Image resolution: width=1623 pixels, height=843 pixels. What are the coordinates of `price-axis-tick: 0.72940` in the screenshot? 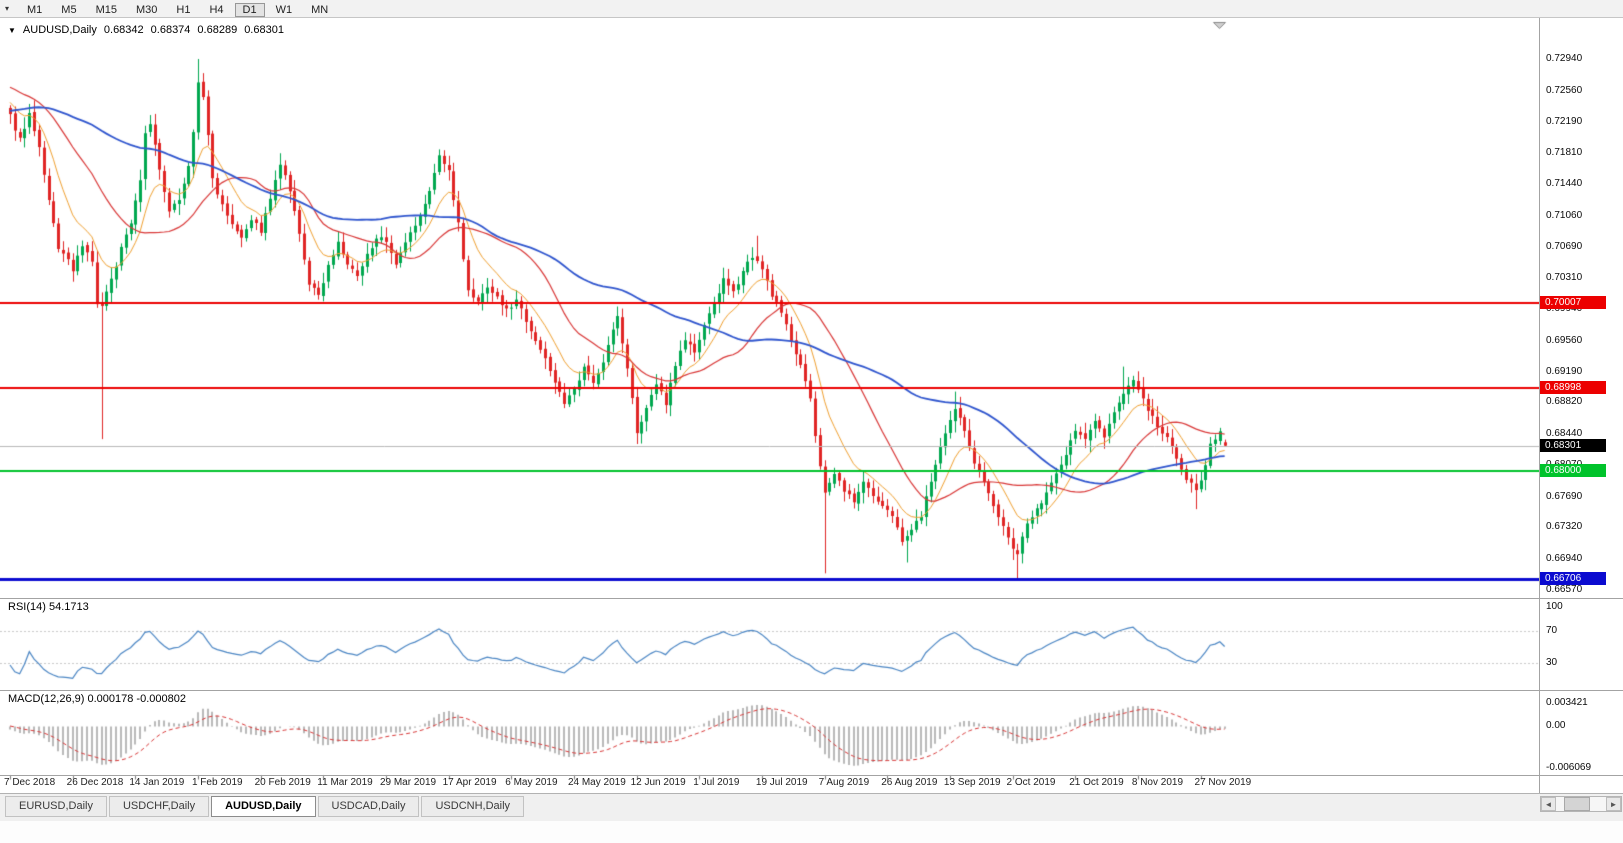 It's located at (1564, 58).